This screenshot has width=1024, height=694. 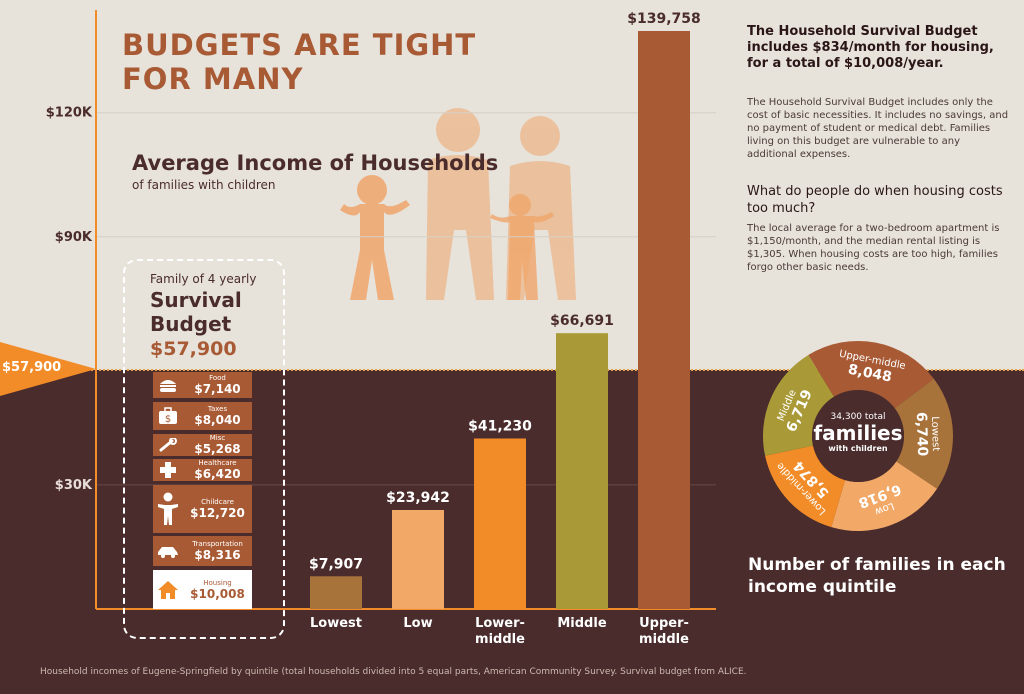 I want to click on donut-segment-value: 6,740, so click(x=921, y=434).